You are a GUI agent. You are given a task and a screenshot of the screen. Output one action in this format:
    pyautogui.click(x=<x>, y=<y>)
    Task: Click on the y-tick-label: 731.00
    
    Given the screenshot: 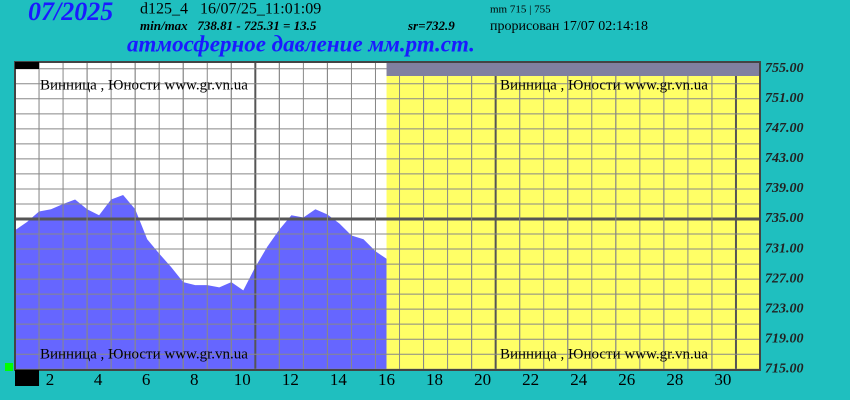 What is the action you would take?
    pyautogui.click(x=784, y=248)
    